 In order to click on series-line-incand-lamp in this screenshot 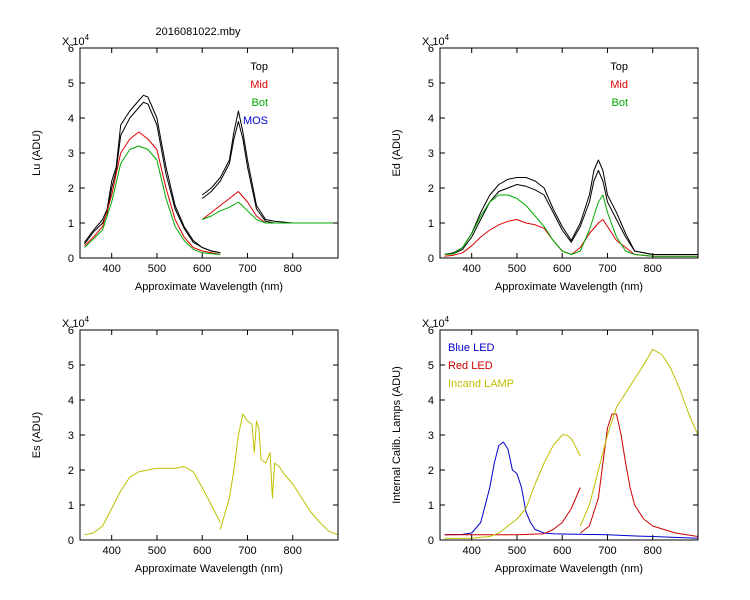, I will do `click(571, 443)`.